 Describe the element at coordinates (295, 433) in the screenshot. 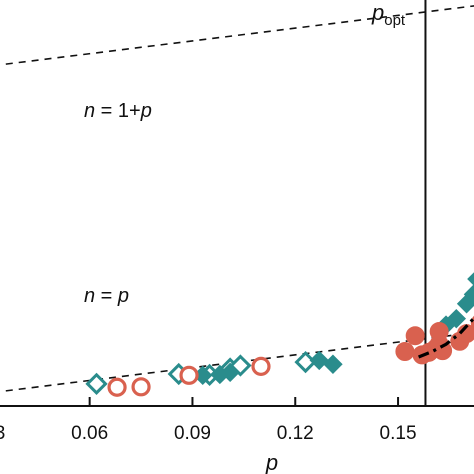

I see `x-tick-label-3: 0.12` at that location.